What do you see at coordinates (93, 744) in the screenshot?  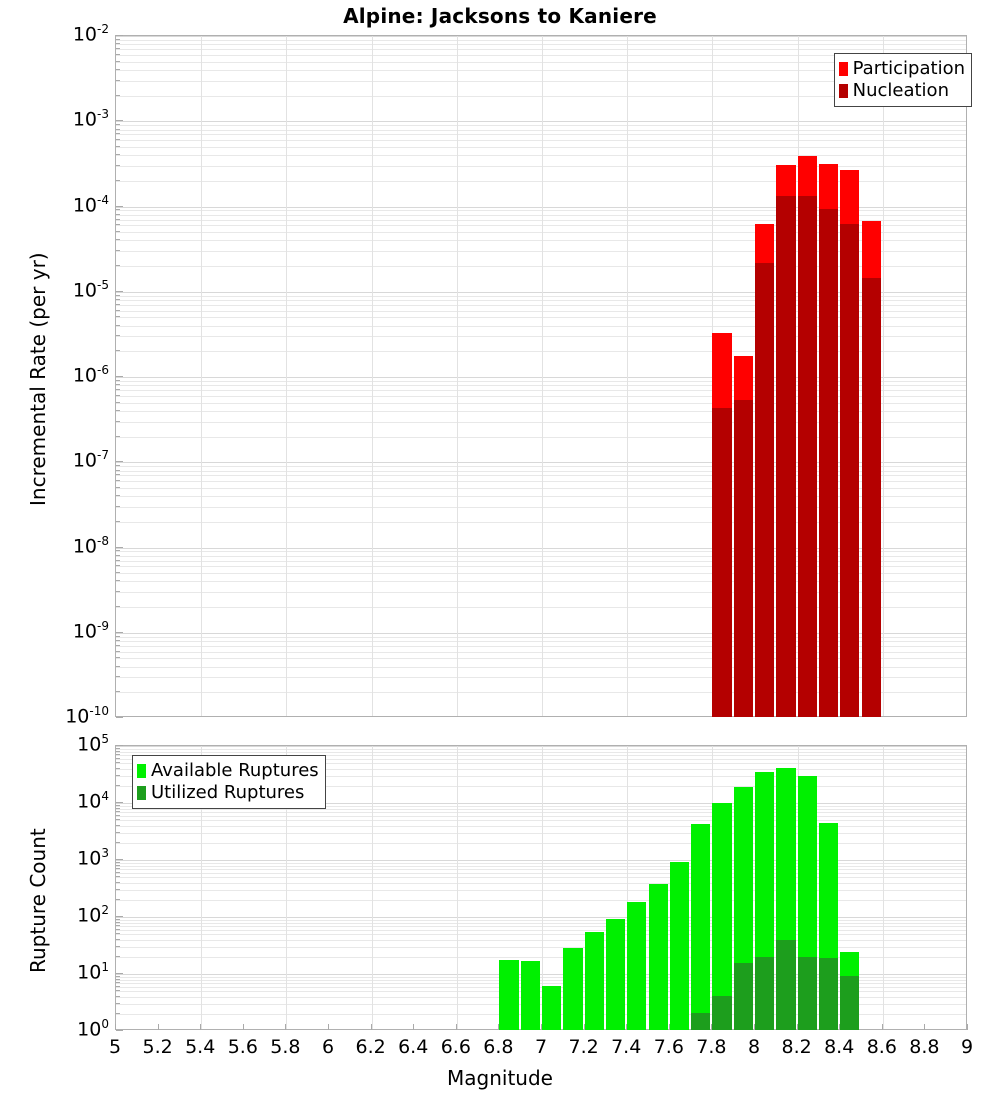 I see `y-tick-label: 10⁵` at bounding box center [93, 744].